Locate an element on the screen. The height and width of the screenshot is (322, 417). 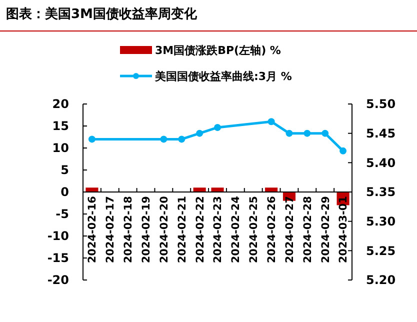
legend-label: 3M国债涨跌BP(左轴) % is located at coordinates (218, 50).